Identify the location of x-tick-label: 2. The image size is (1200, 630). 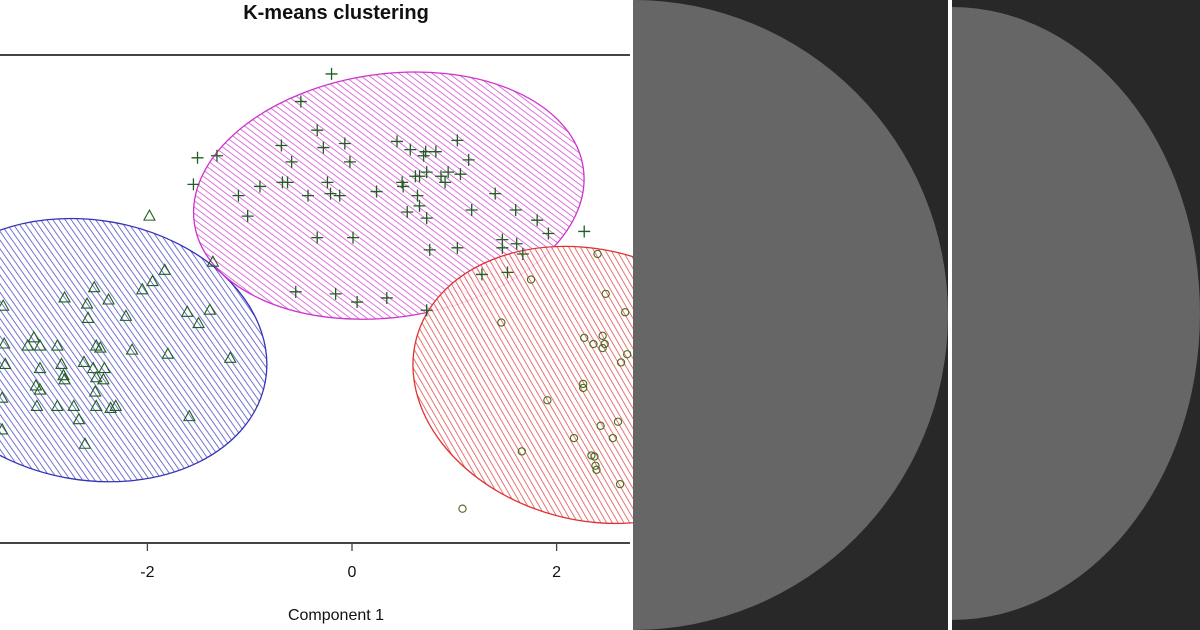
(557, 572).